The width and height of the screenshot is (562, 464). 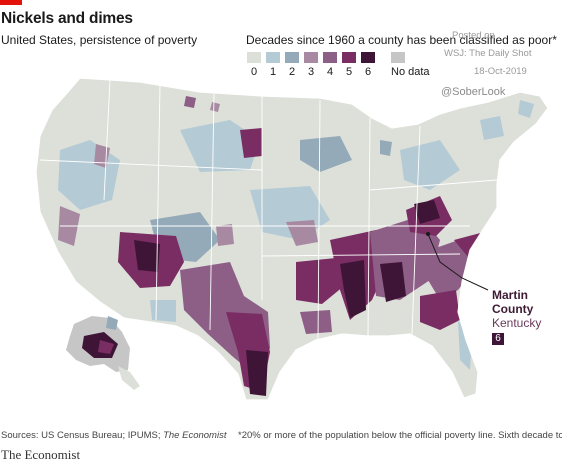 What do you see at coordinates (82, 435) in the screenshot?
I see `sources-text: Sources: US Census Bureau; IPUMS;` at bounding box center [82, 435].